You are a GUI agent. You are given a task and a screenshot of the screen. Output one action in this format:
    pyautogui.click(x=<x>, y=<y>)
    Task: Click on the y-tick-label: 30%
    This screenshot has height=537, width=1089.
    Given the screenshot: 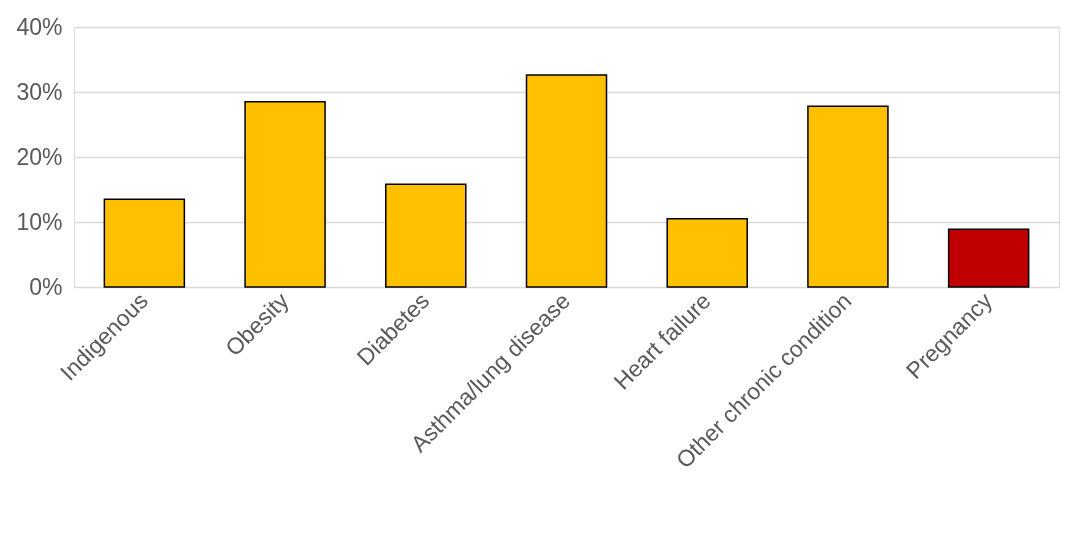 What is the action you would take?
    pyautogui.click(x=39, y=91)
    